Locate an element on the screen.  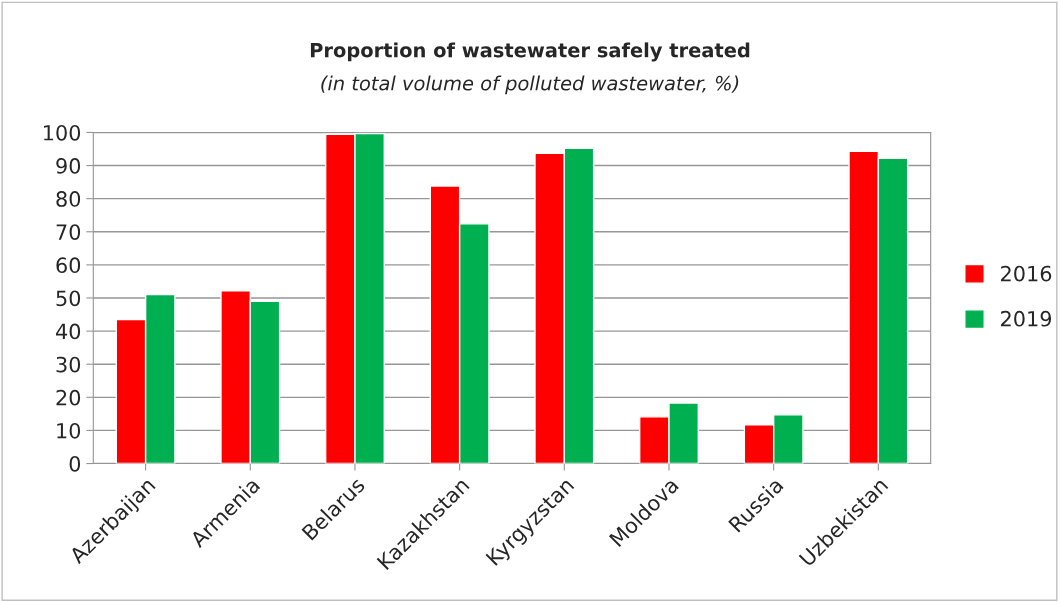
y-tick-label: 20 is located at coordinates (68, 397).